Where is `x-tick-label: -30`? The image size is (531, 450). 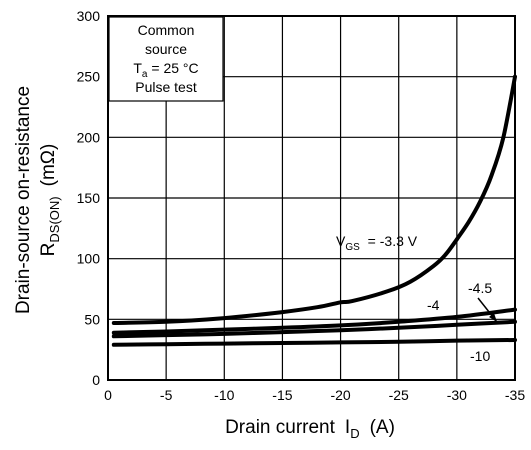
x-tick-label: -30 is located at coordinates (457, 395).